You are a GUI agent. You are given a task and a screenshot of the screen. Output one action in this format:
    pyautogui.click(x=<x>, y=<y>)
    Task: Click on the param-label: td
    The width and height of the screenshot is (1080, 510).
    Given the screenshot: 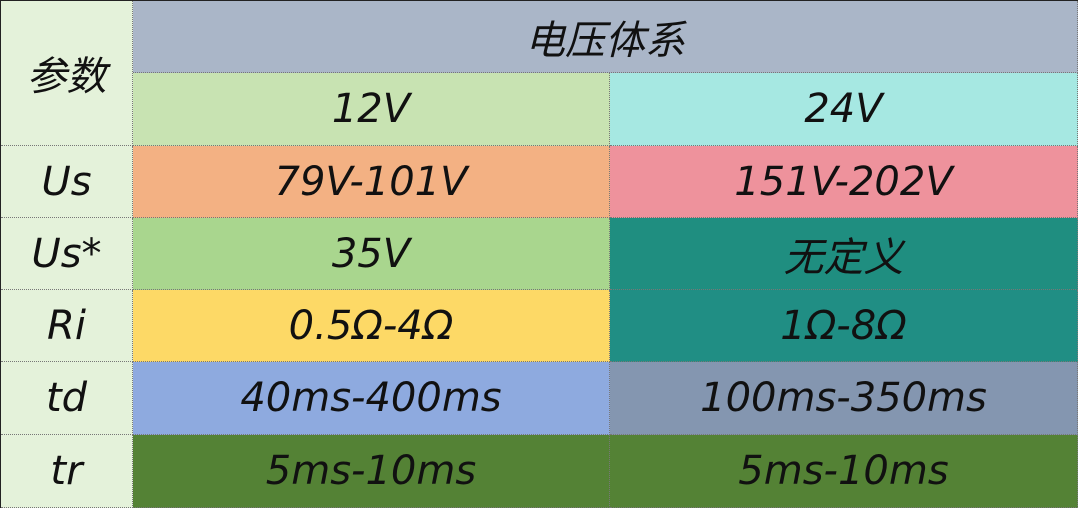 What is the action you would take?
    pyautogui.click(x=66, y=398)
    